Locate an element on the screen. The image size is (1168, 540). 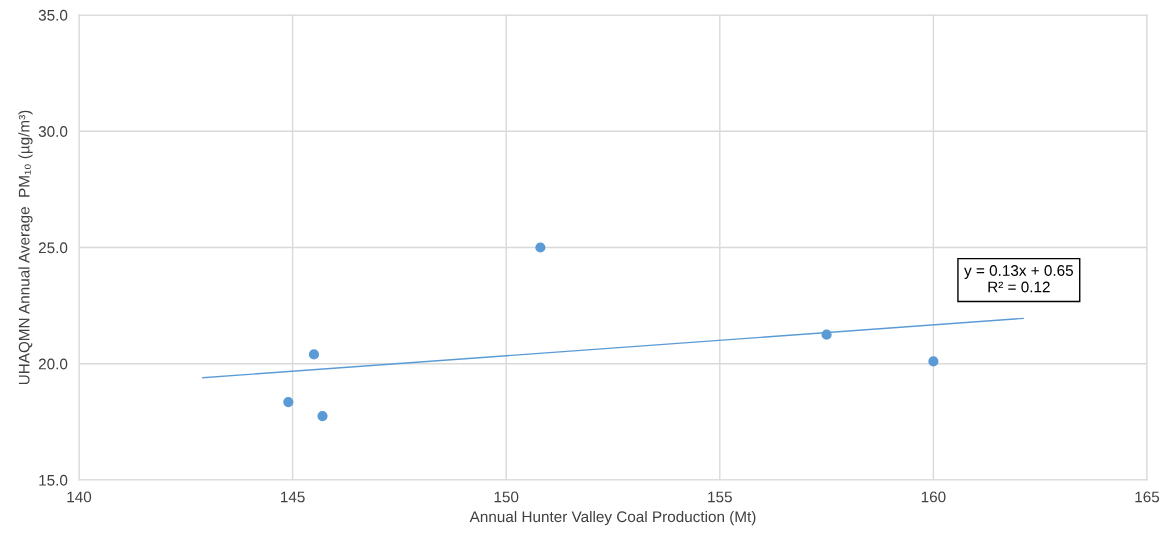
annotation: y = 0.13x + 0.65 R² = 0.12 is located at coordinates (1018, 279).